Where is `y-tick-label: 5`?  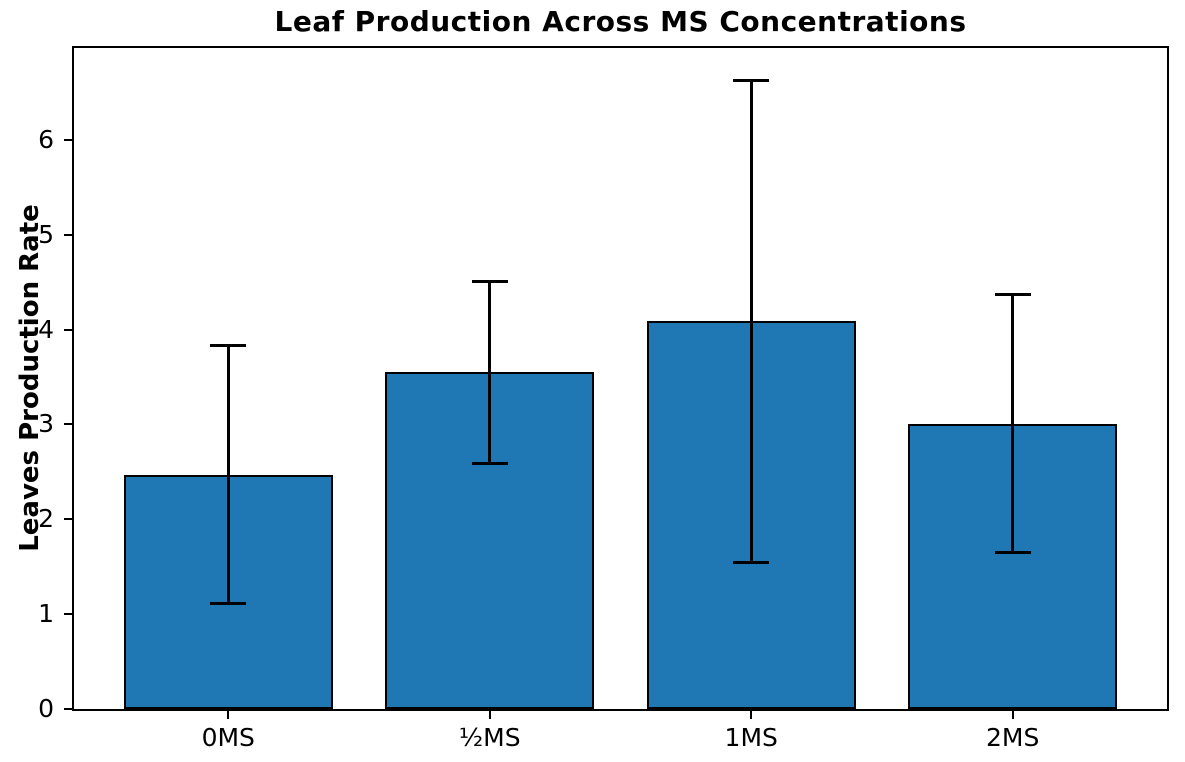
y-tick-label: 5 is located at coordinates (46, 234).